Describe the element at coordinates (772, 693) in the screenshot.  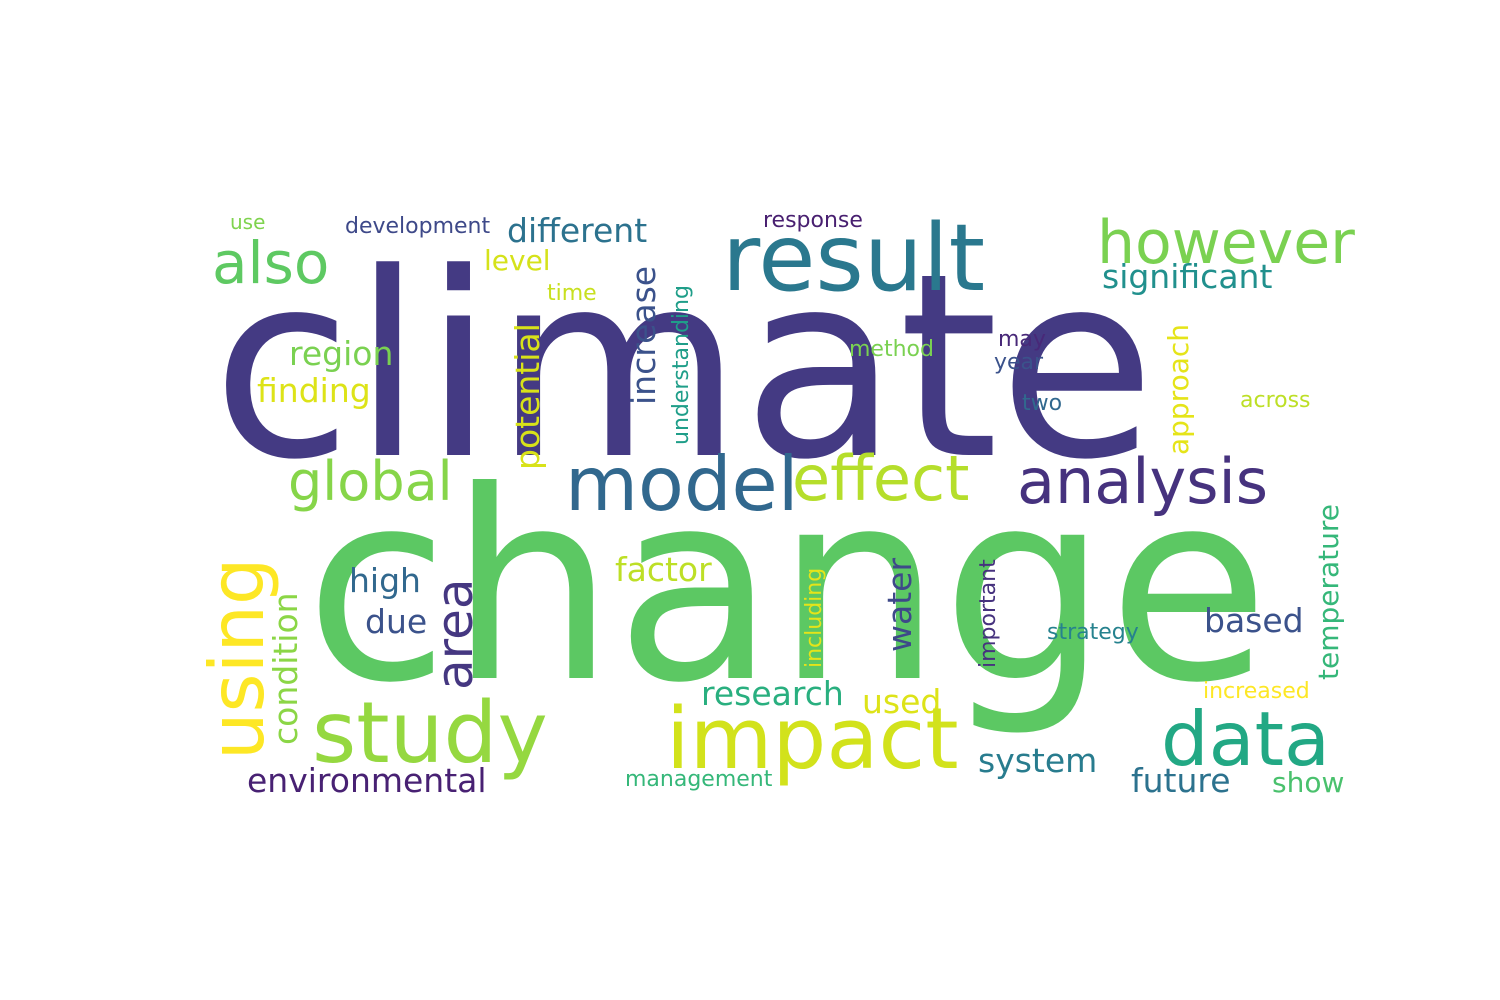
I see `word-research: research` at that location.